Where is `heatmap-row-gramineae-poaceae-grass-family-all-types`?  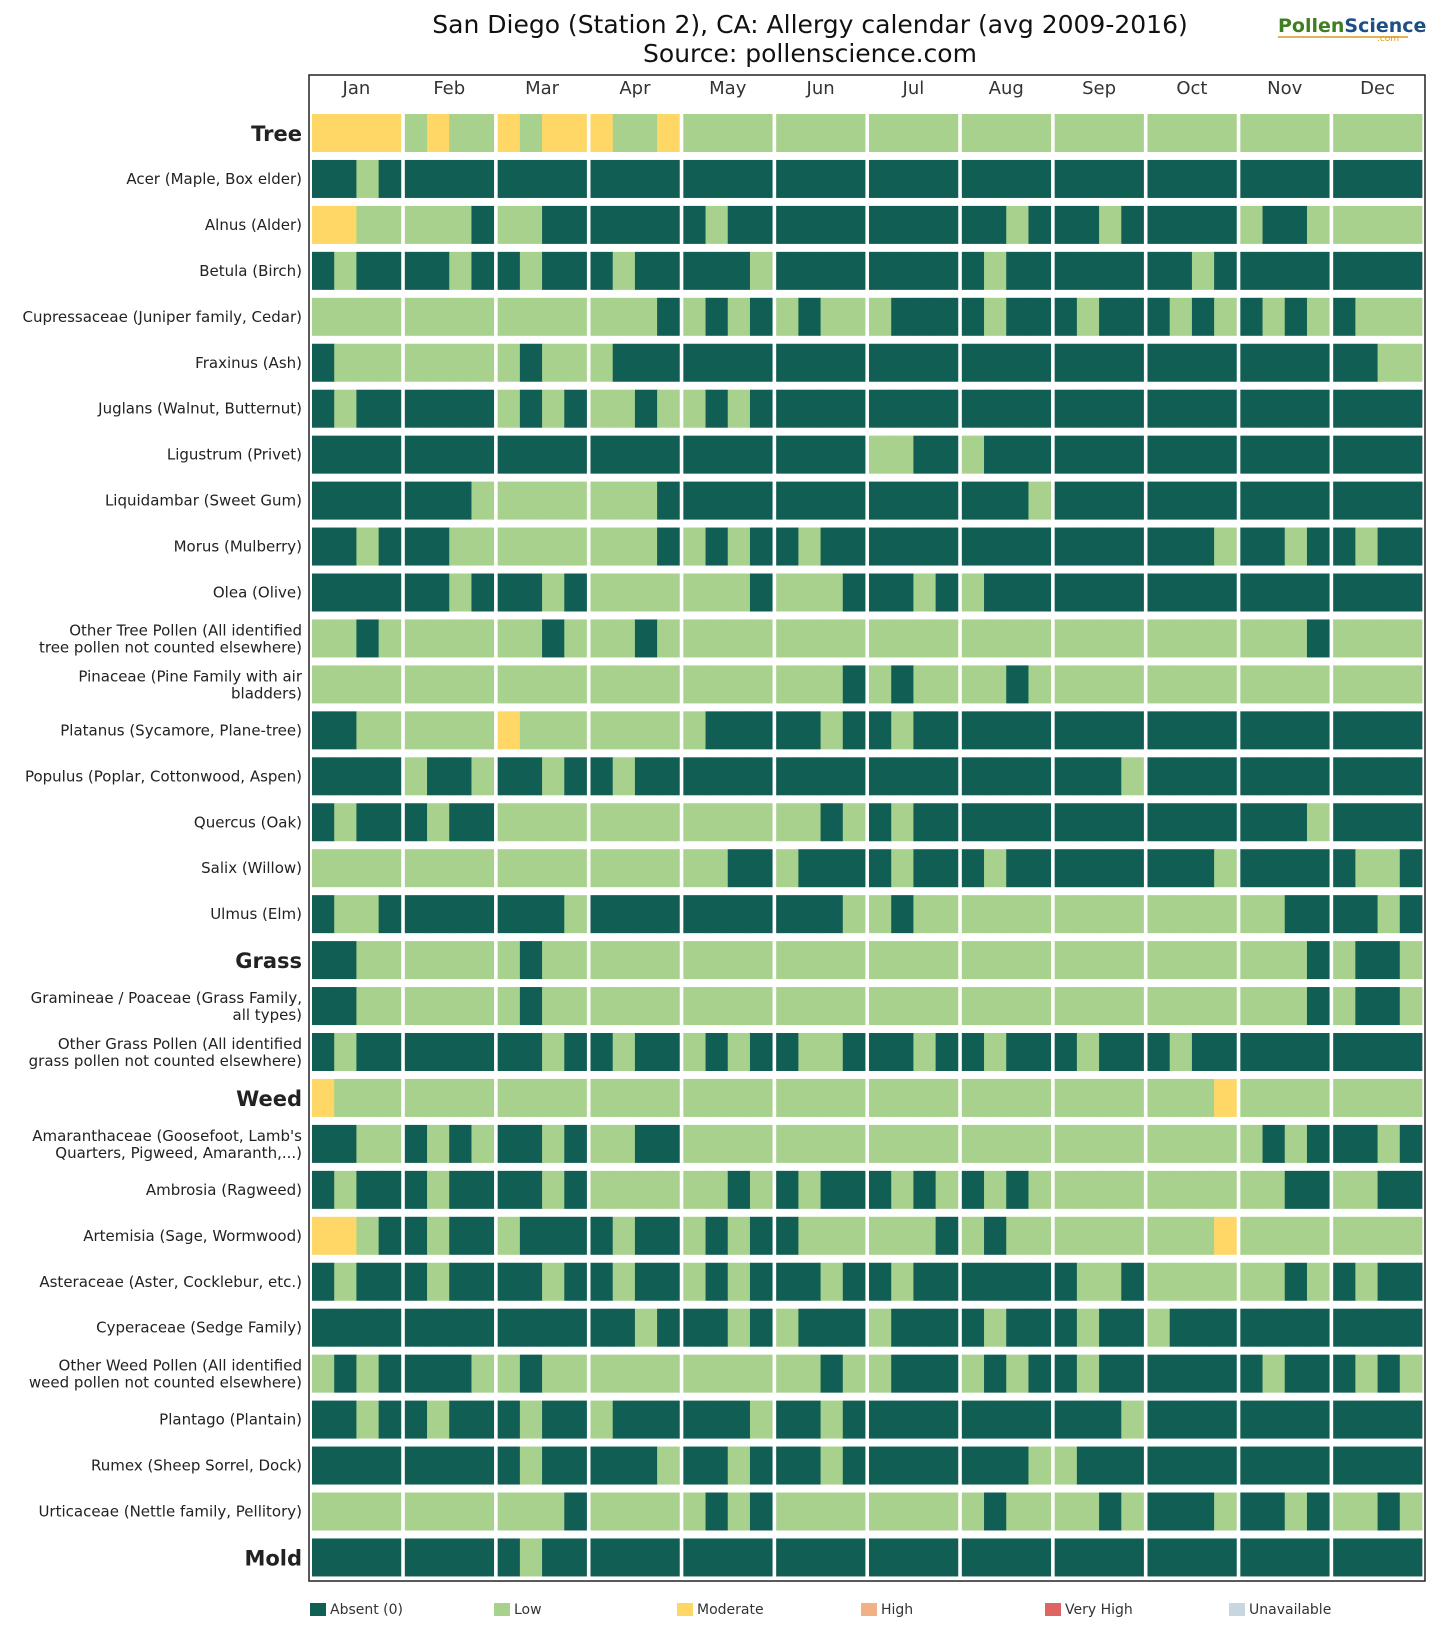 heatmap-row-gramineae-poaceae-grass-family-all-types is located at coordinates (867, 1006).